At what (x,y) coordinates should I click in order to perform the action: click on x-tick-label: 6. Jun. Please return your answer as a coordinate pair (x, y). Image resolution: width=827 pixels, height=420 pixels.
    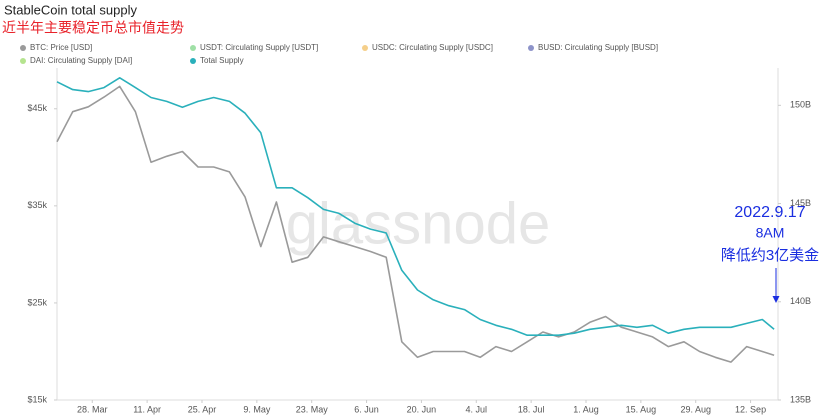
    Looking at the image, I should click on (366, 409).